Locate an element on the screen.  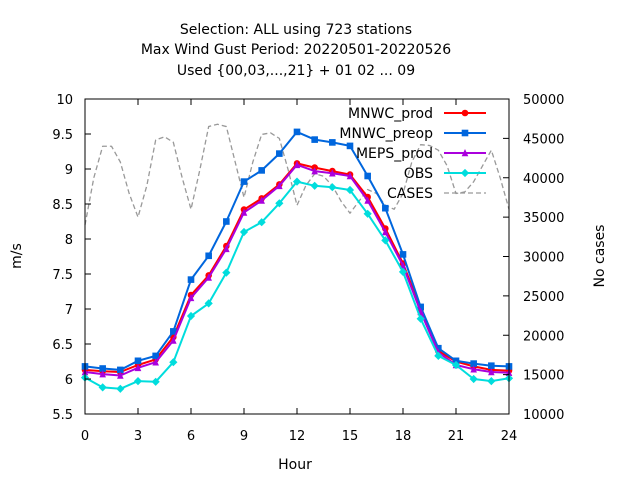
series-line-cases is located at coordinates (297, 174).